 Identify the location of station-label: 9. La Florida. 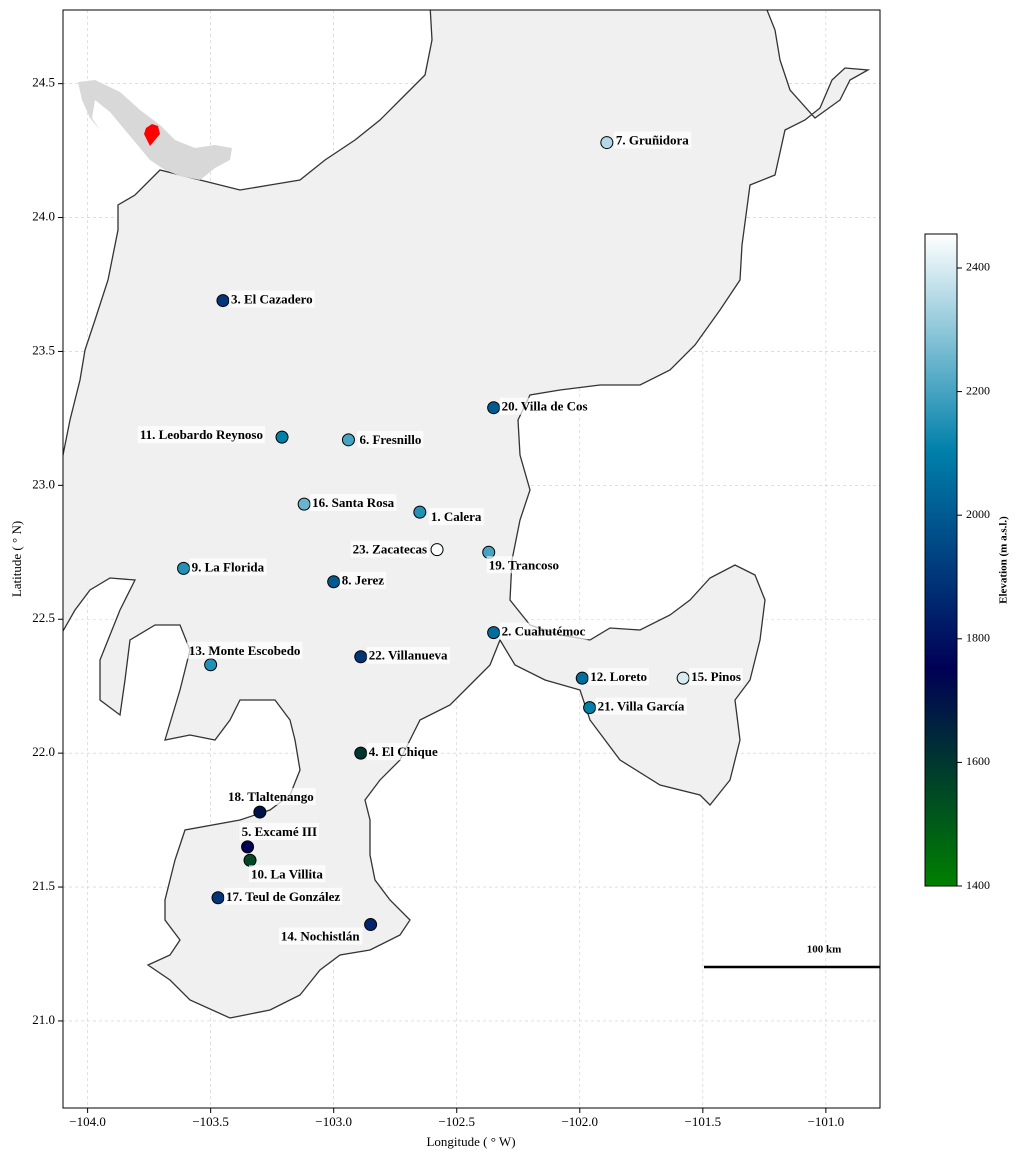
(228, 566).